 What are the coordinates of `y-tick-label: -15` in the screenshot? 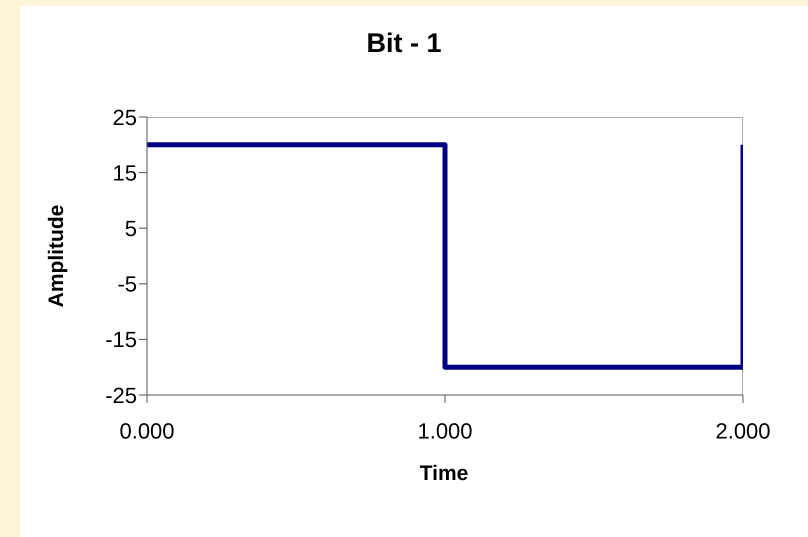 It's located at (121, 339).